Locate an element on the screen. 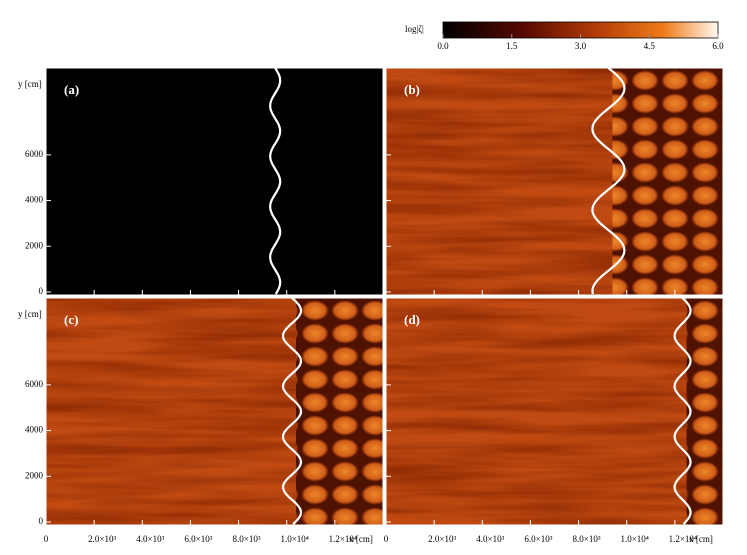 The height and width of the screenshot is (555, 747). colorbar-tick-label: 3.0 is located at coordinates (581, 46).